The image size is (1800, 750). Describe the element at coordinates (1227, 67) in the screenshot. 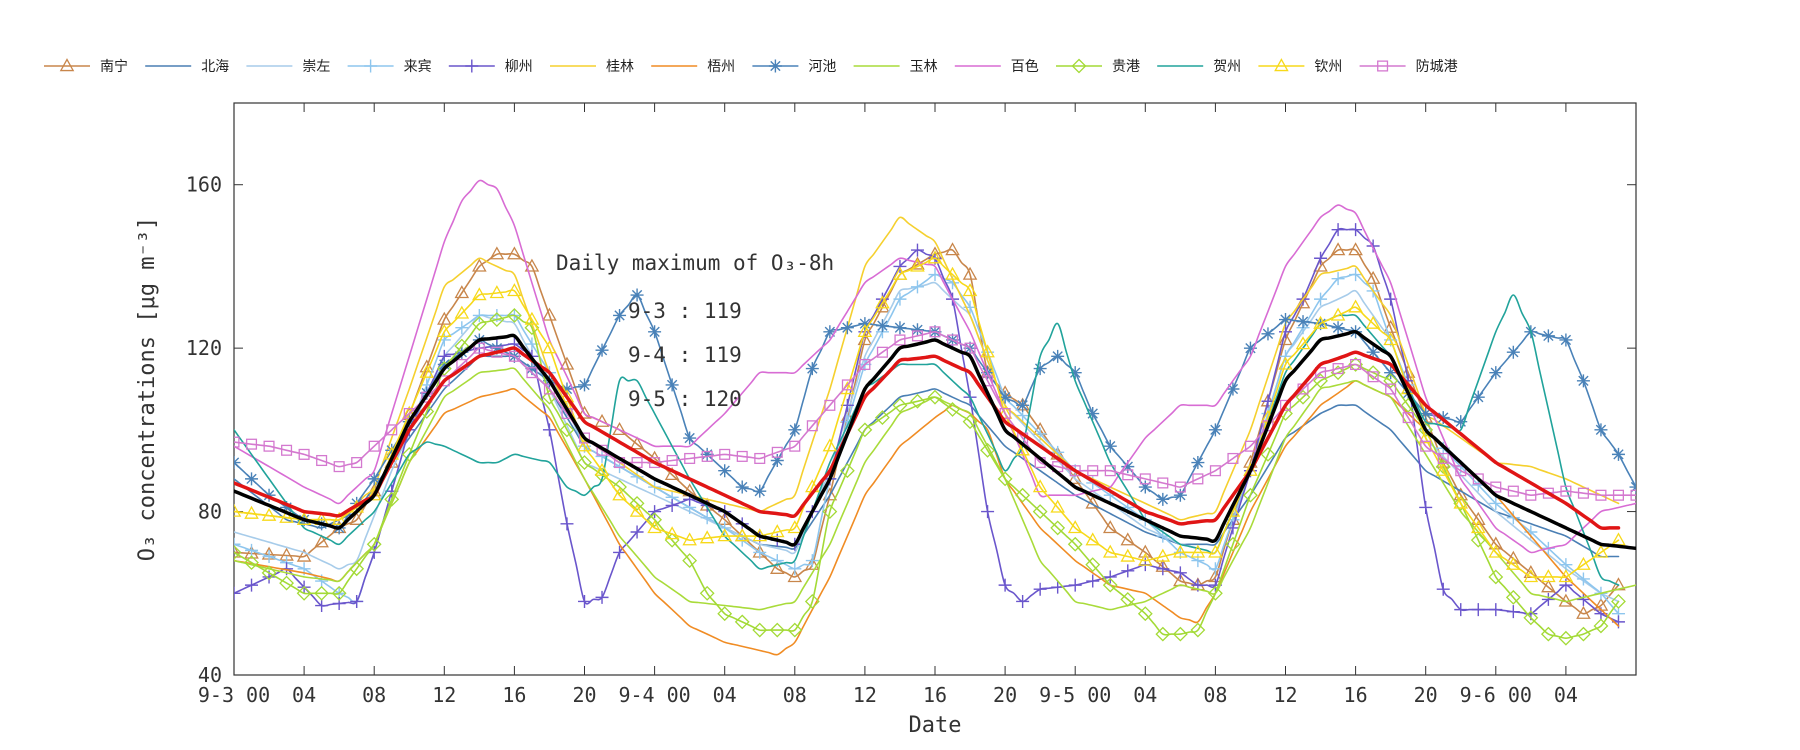

I see `legend-label: 贺州` at that location.